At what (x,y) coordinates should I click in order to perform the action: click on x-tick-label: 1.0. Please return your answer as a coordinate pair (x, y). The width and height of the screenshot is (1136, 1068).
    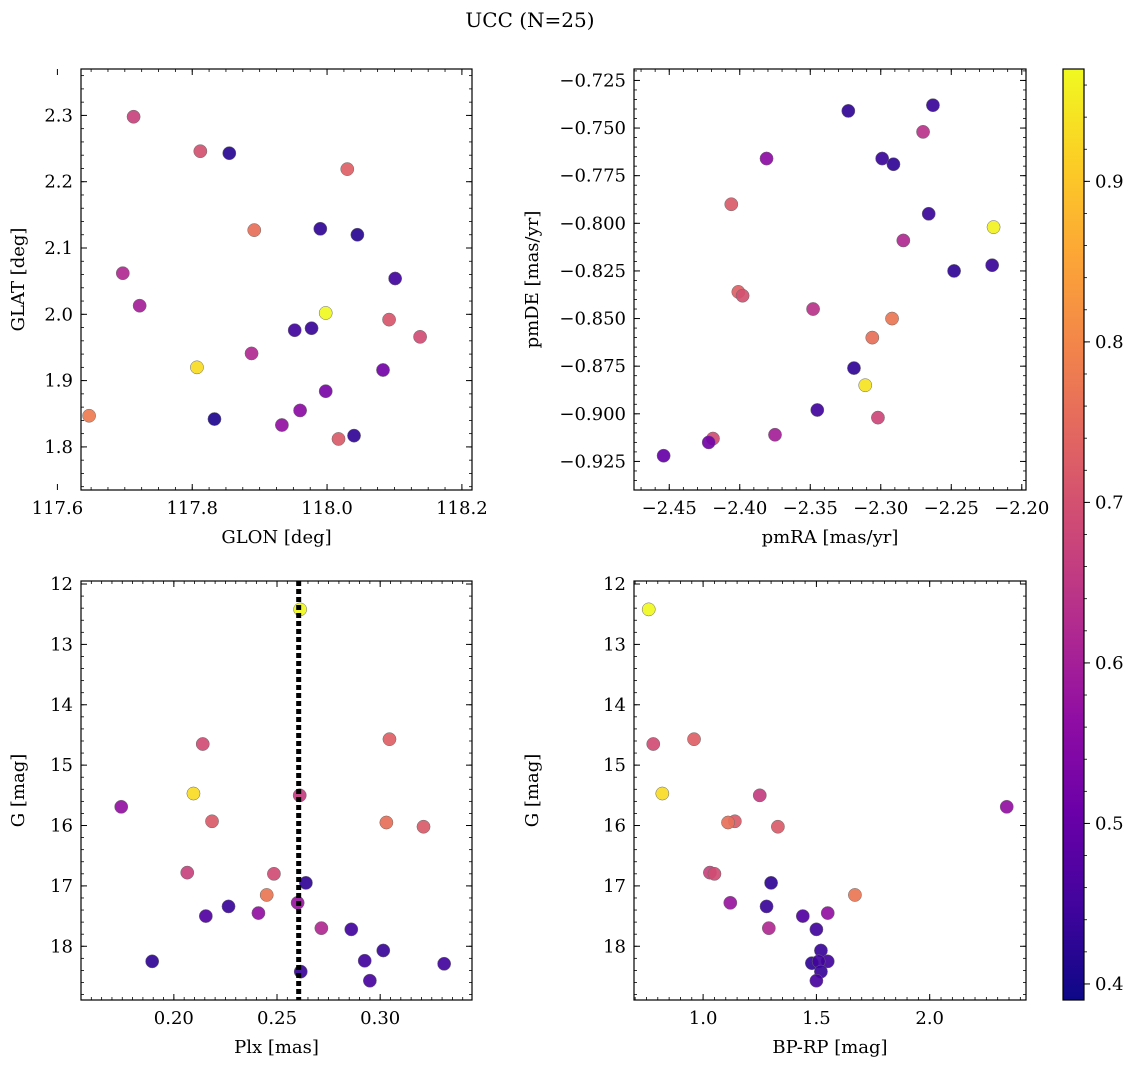
    Looking at the image, I should click on (703, 1018).